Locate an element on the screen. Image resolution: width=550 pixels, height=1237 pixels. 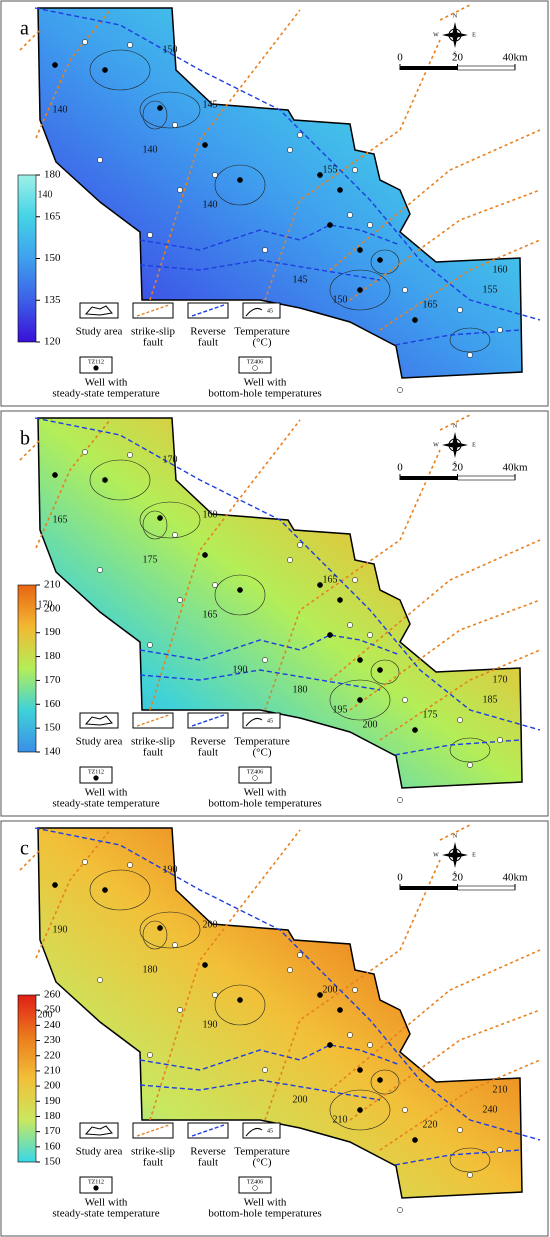
panel-label: b is located at coordinates (25, 439).